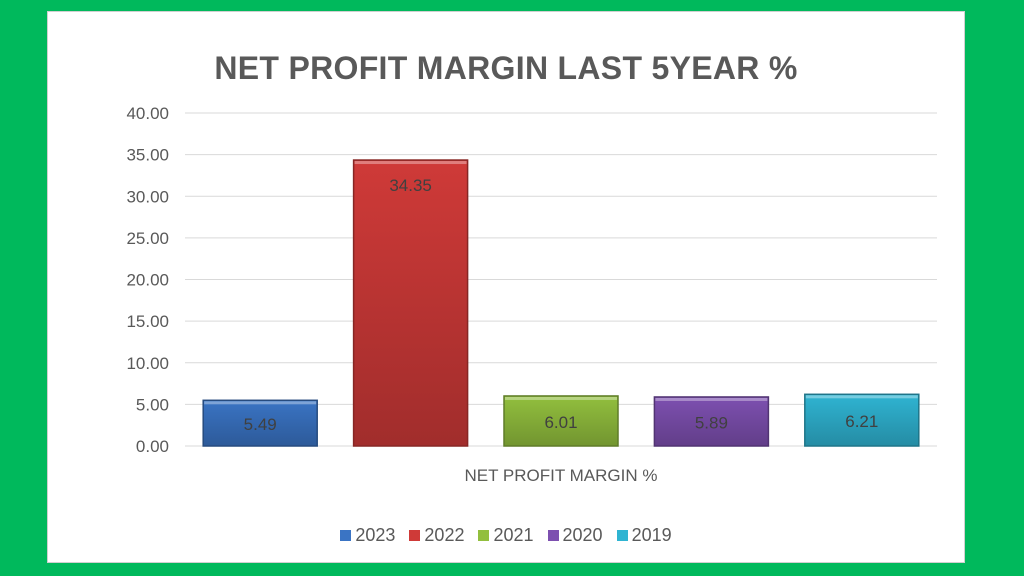 This screenshot has width=1024, height=576. Describe the element at coordinates (444, 535) in the screenshot. I see `legend-label: 2022` at that location.